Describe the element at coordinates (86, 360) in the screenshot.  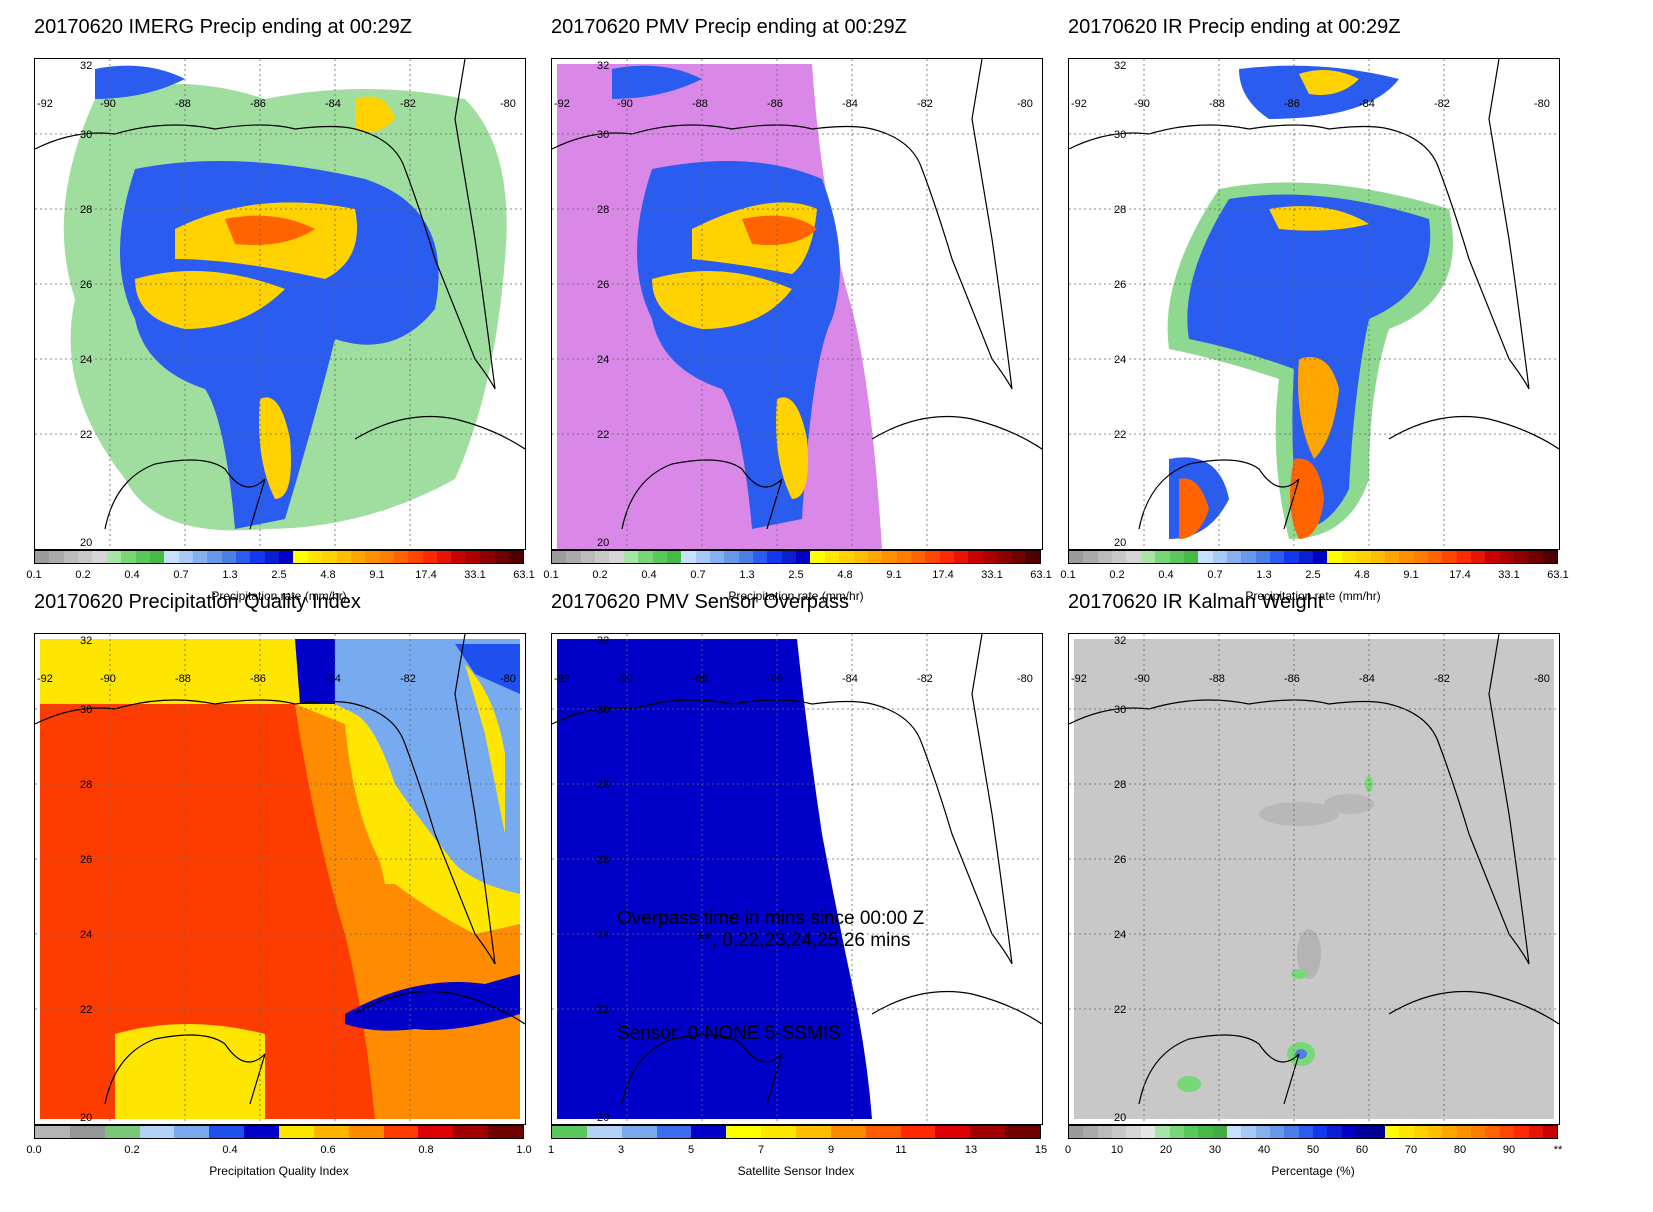
I see `lat-label: 24` at that location.